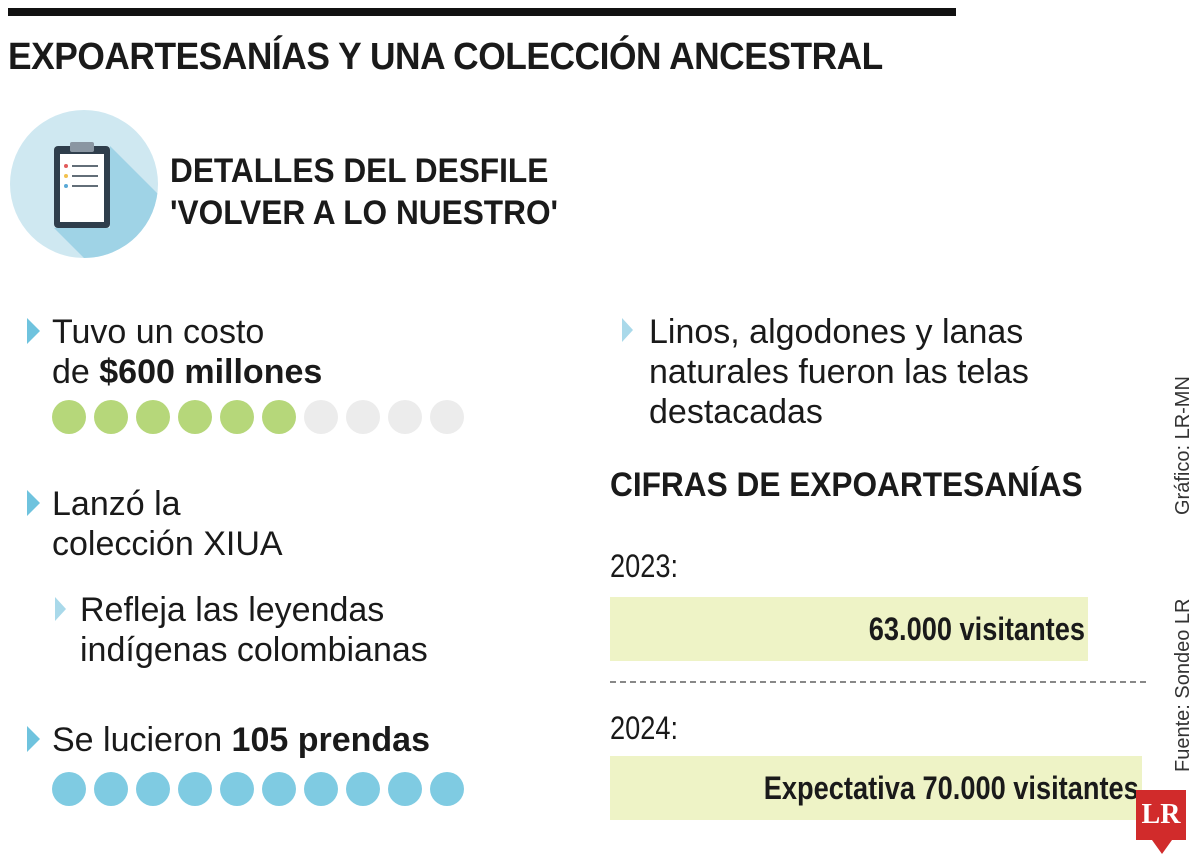 The width and height of the screenshot is (1200, 868). Describe the element at coordinates (364, 213) in the screenshot. I see `section-title-line2: 'VOLVER A LO NUESTRO'` at that location.